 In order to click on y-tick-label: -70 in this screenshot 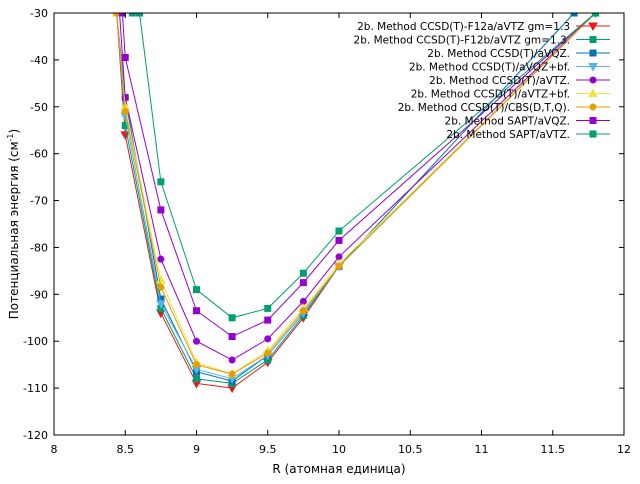, I will do `click(39, 201)`.